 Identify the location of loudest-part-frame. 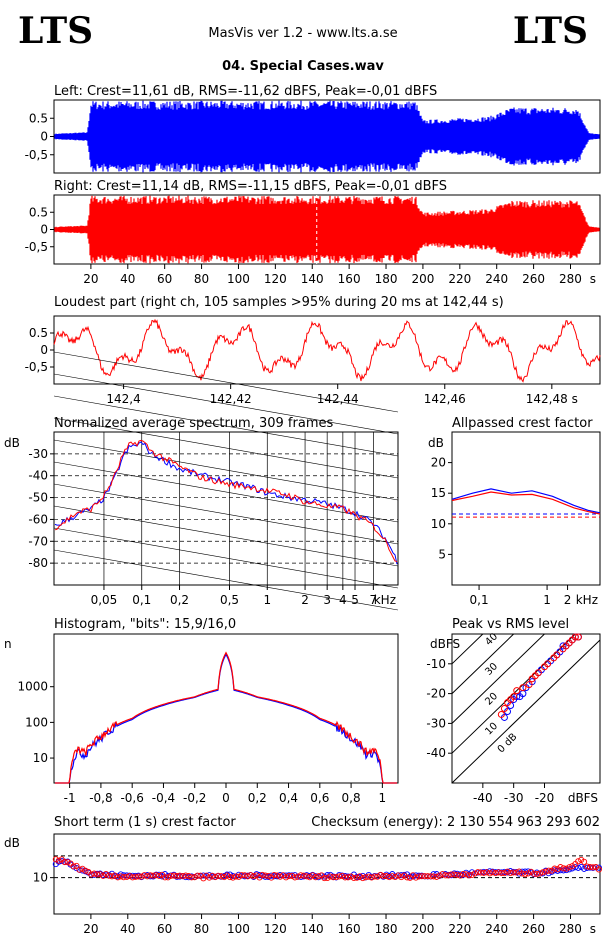
(327, 350).